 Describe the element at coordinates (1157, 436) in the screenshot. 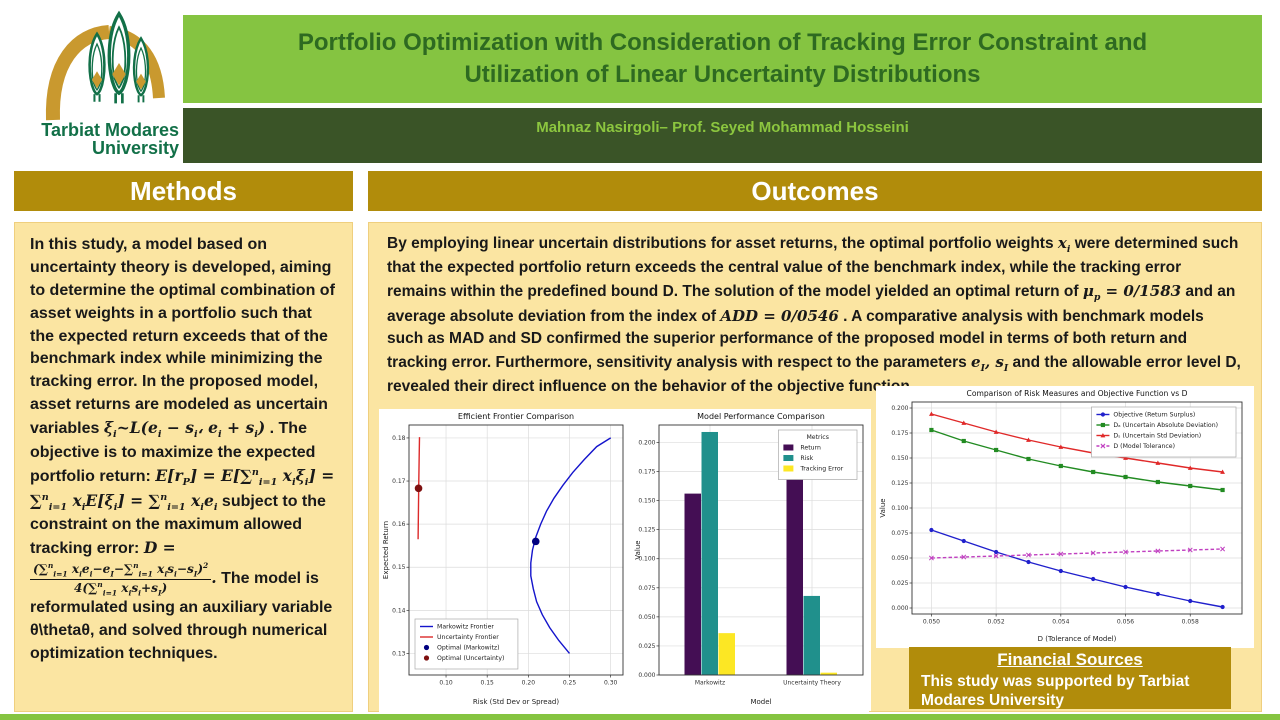

I see `svg-text: Dₛ (Uncertain Std Deviation)` at that location.